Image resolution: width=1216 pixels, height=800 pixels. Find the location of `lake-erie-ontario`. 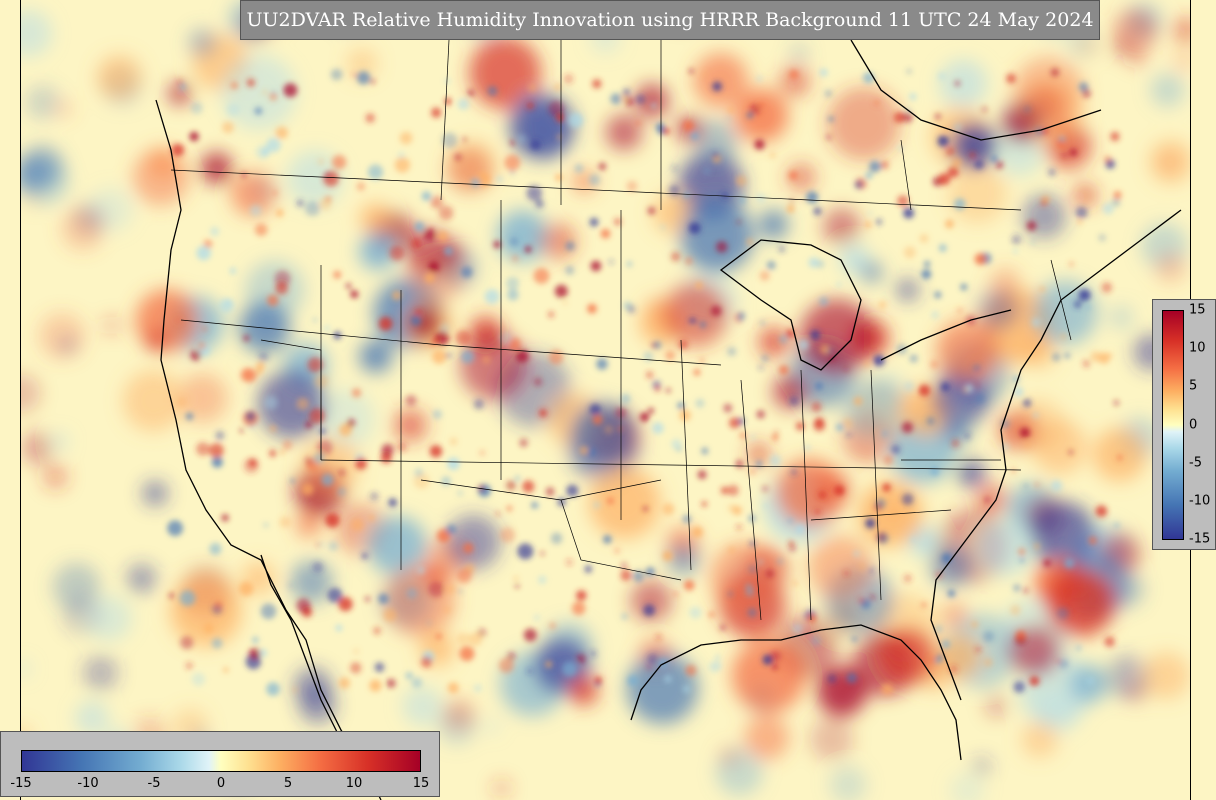

lake-erie-ontario is located at coordinates (946, 335).